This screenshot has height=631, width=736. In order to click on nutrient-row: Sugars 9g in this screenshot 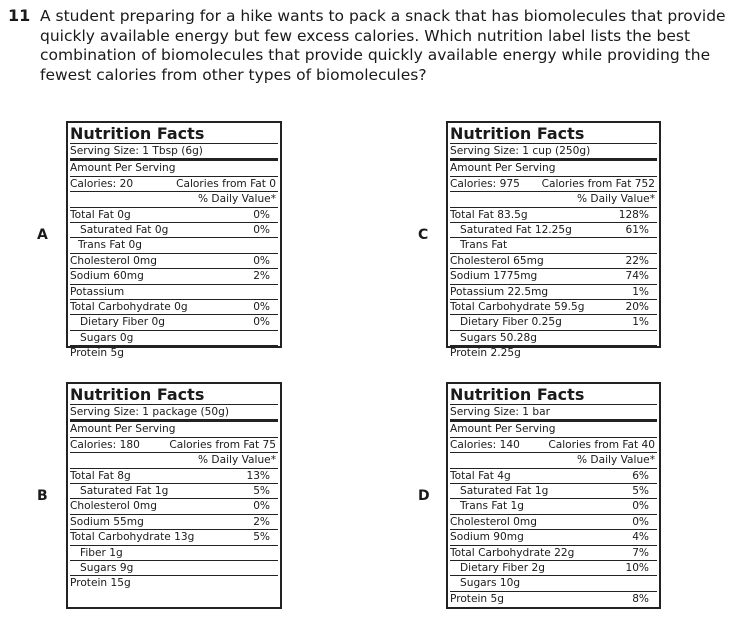, I will do `click(174, 569)`.